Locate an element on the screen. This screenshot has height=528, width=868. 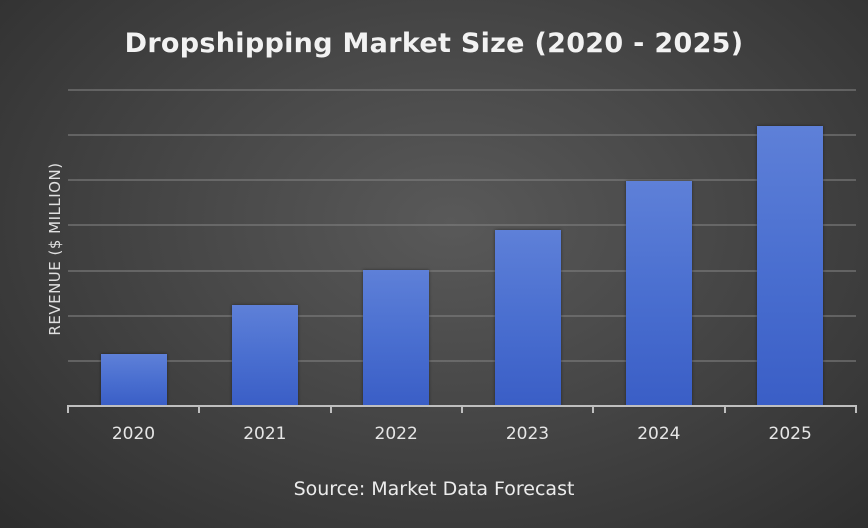
x-tick-label: 2025 is located at coordinates (790, 434).